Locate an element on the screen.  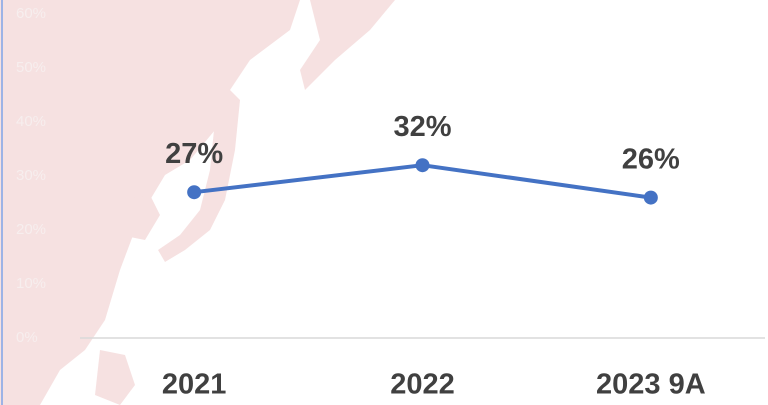
y-tick-label: 0% is located at coordinates (27, 337).